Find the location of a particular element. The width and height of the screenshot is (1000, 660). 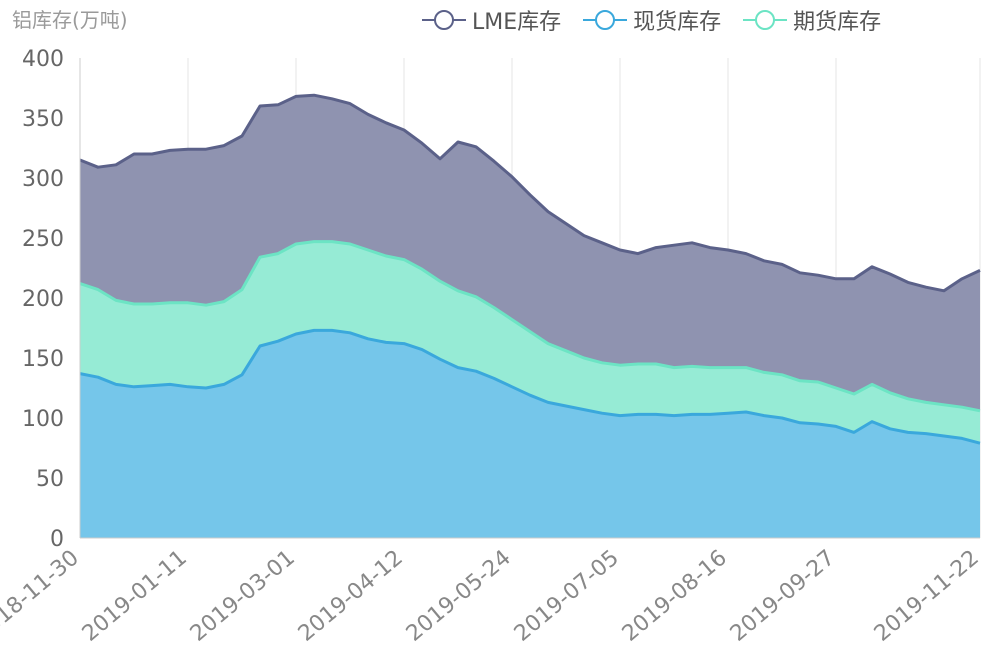

x-tick-label: 2019-04-12 is located at coordinates (351, 595).